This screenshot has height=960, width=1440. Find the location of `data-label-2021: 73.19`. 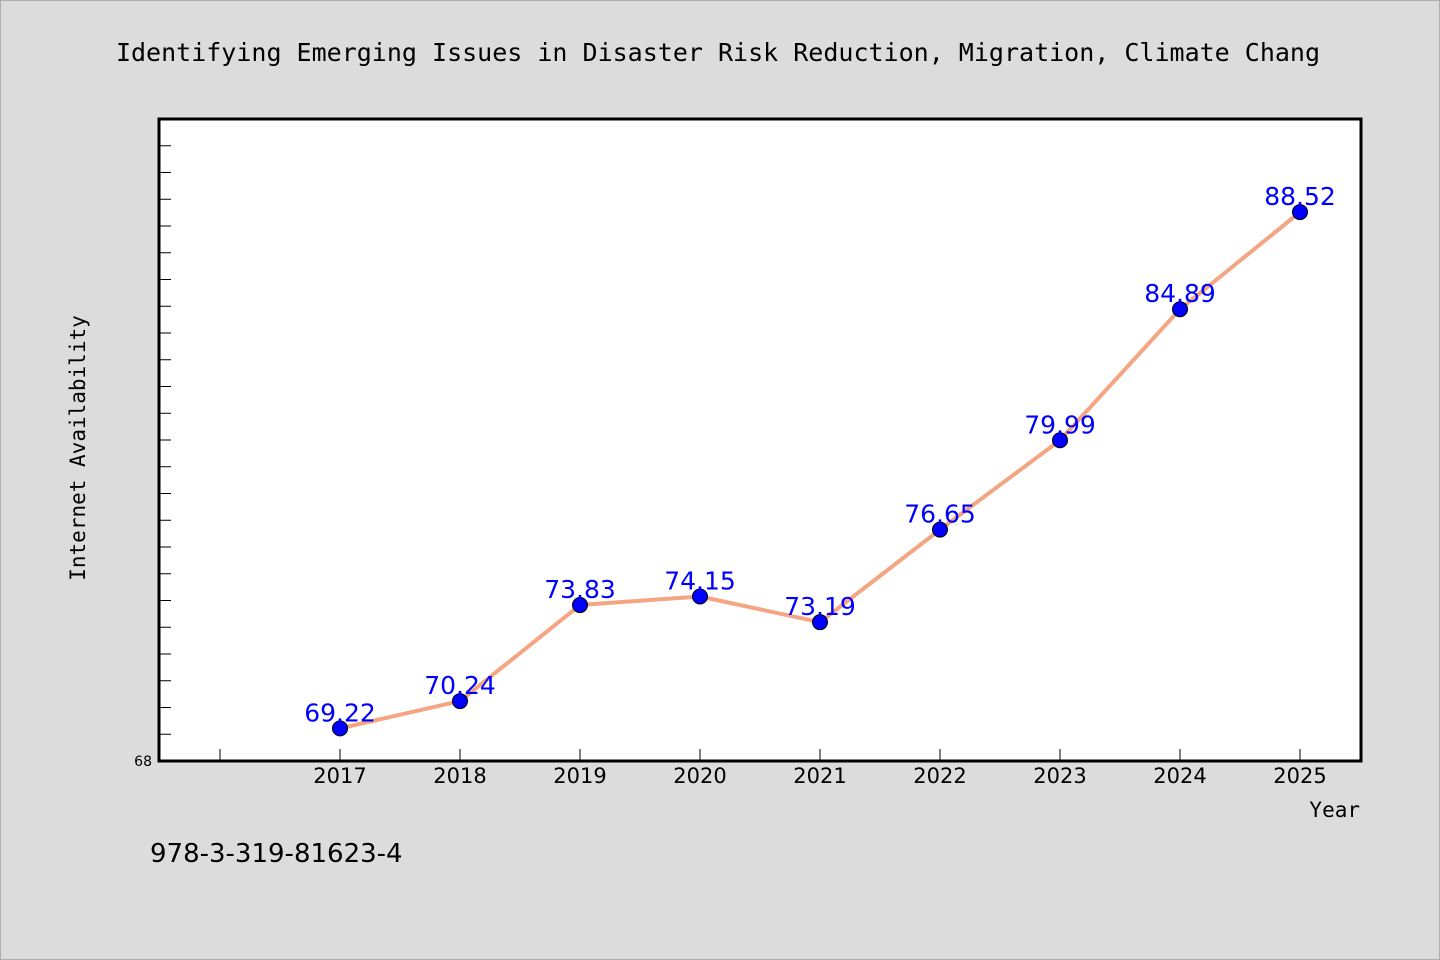

data-label-2021: 73.19 is located at coordinates (820, 606).